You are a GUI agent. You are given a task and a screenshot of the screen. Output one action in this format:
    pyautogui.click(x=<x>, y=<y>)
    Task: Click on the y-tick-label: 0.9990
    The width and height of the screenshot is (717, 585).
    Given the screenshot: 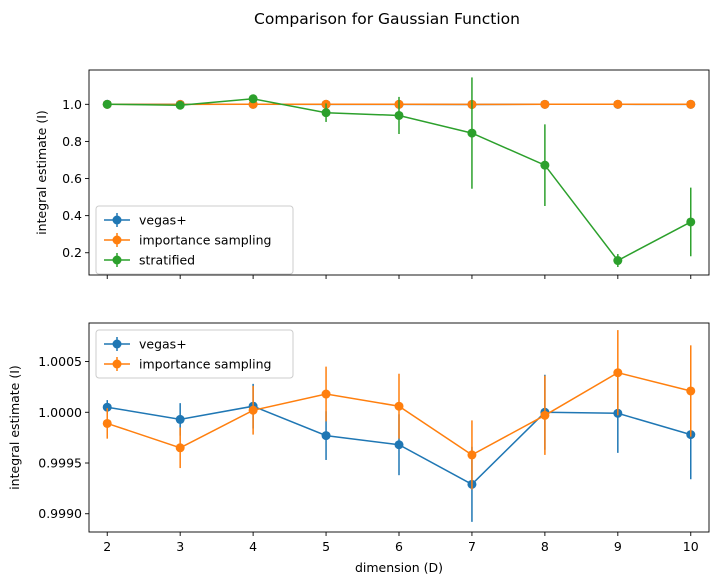 What is the action you would take?
    pyautogui.click(x=60, y=513)
    